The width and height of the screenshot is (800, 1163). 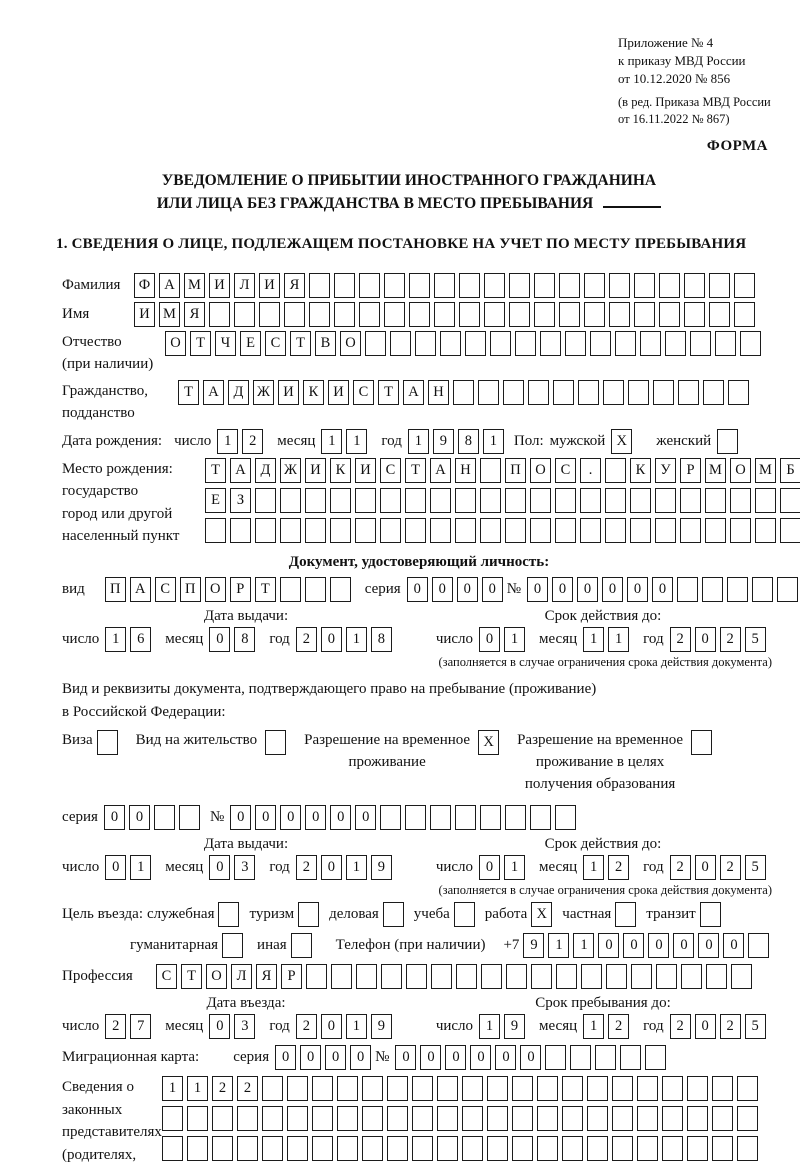 What do you see at coordinates (755, 639) in the screenshot?
I see `char-cell: 5` at bounding box center [755, 639].